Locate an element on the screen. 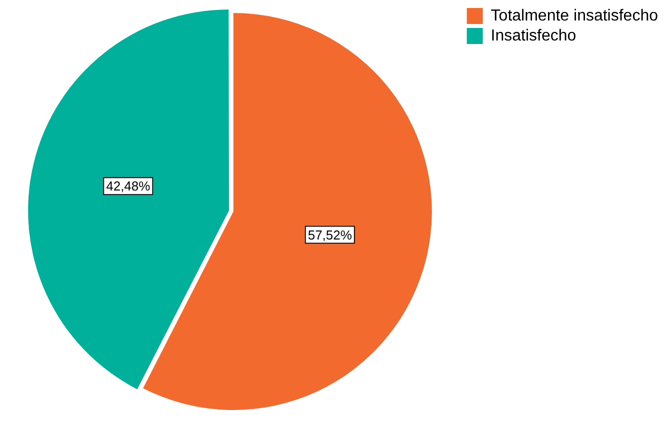 Image resolution: width=668 pixels, height=423 pixels. data-label: 42,48% is located at coordinates (128, 186).